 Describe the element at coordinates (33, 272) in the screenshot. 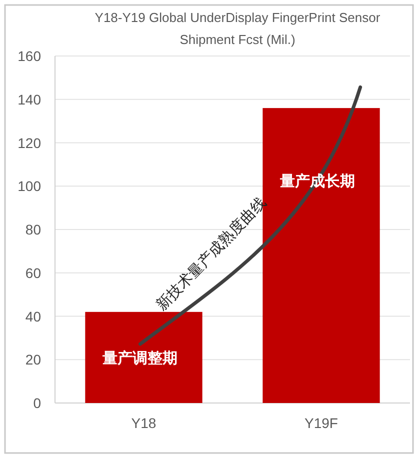

I see `ytick: 60` at that location.